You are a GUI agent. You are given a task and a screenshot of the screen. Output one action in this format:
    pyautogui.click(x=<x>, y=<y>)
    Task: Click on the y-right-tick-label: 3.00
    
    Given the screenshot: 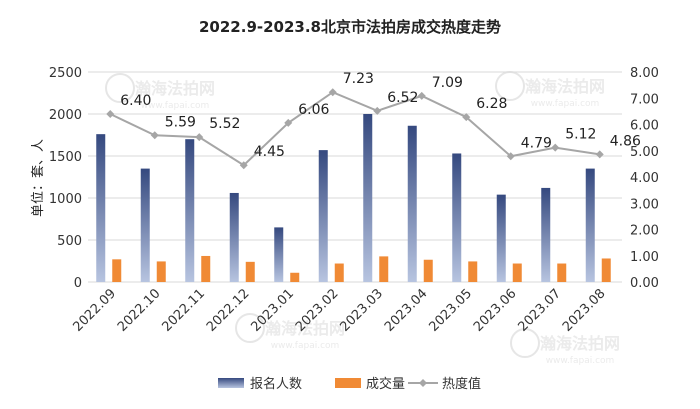 What is the action you would take?
    pyautogui.click(x=644, y=204)
    